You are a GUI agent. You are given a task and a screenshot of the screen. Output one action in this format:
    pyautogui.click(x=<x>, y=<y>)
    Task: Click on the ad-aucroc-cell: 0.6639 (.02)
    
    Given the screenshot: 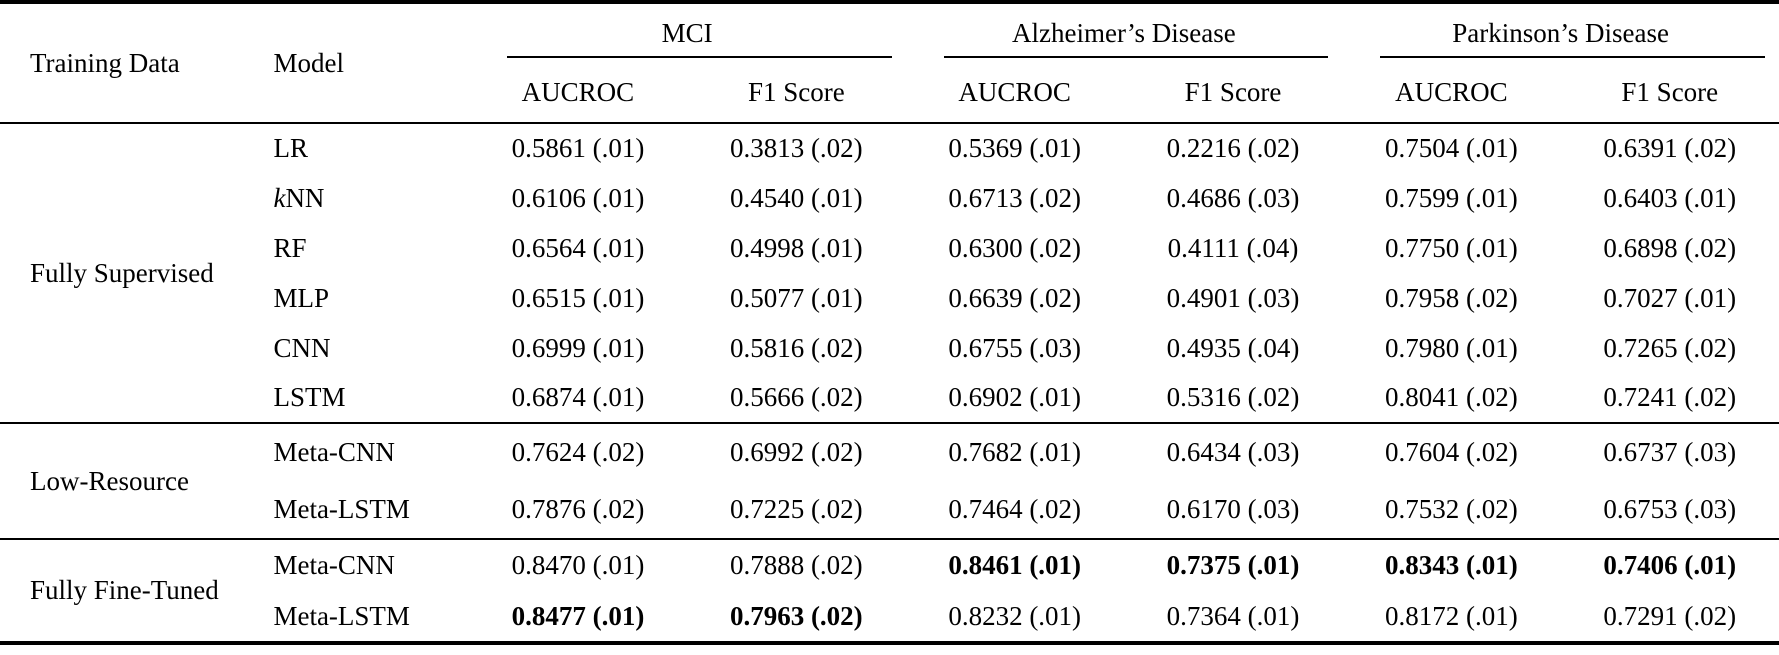 What is the action you would take?
    pyautogui.click(x=1015, y=297)
    